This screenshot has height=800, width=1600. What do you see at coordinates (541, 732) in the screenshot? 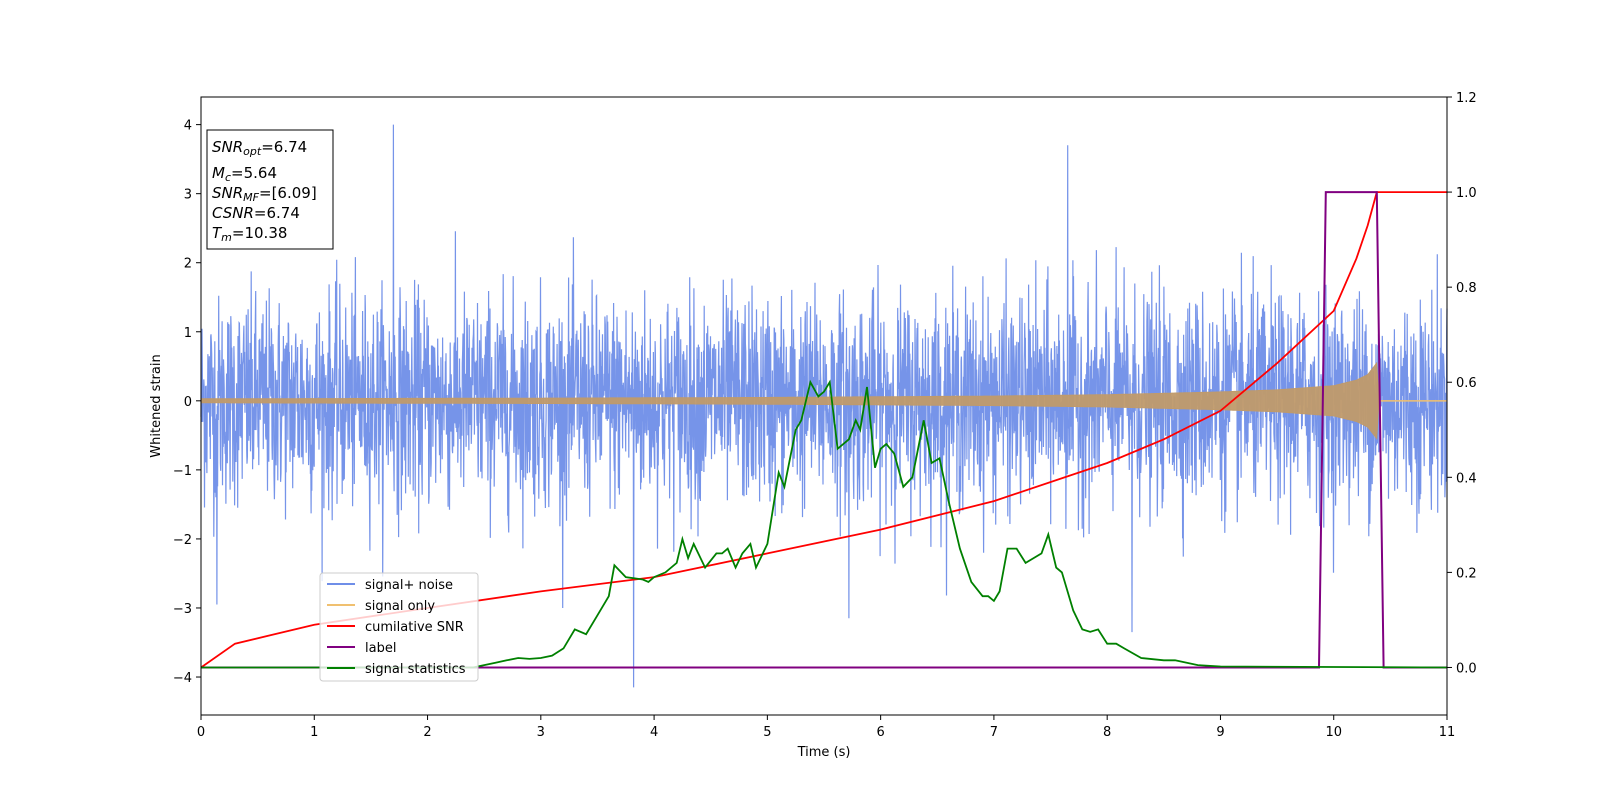
I see `x-tick-label: 3` at bounding box center [541, 732].